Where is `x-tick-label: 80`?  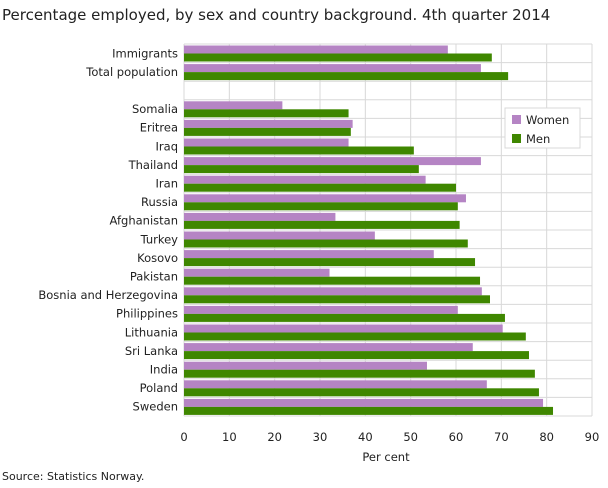
x-tick-label: 80 is located at coordinates (546, 437).